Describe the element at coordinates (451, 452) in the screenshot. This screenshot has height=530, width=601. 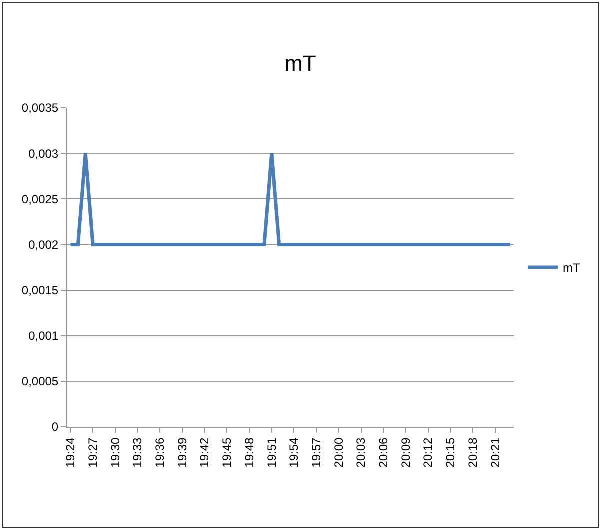
I see `x-tick-label: 20:15` at that location.